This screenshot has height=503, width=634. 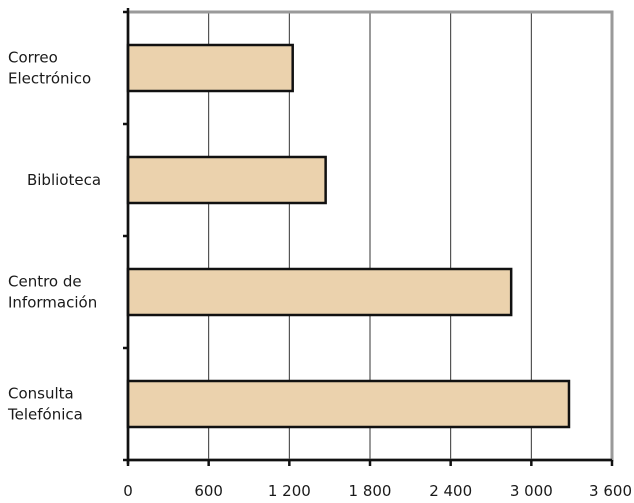 I want to click on x-tick-label: 1 200, so click(x=289, y=491).